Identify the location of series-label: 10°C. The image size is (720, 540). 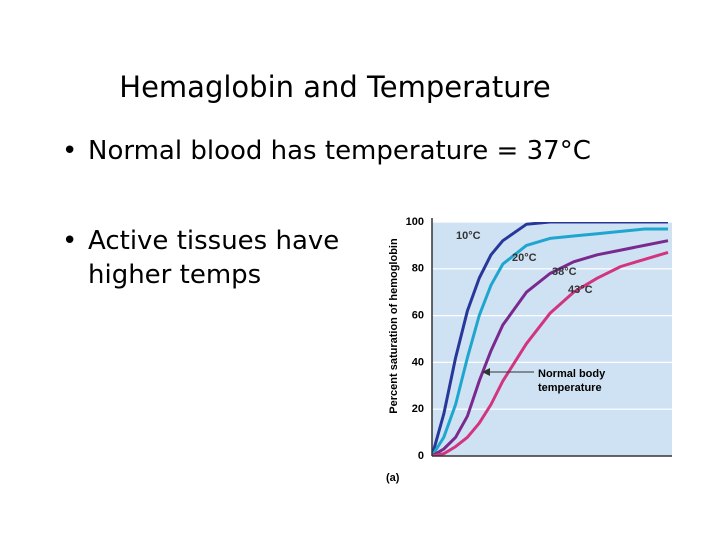
(468, 236).